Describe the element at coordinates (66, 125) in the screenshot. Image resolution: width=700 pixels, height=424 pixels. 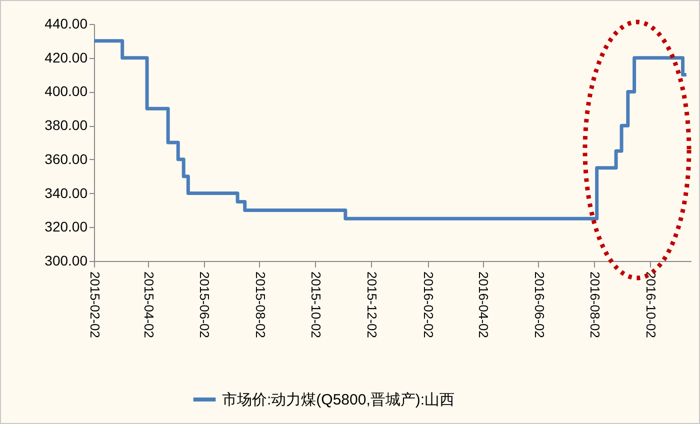
I see `y-tick-label: 380.00` at that location.